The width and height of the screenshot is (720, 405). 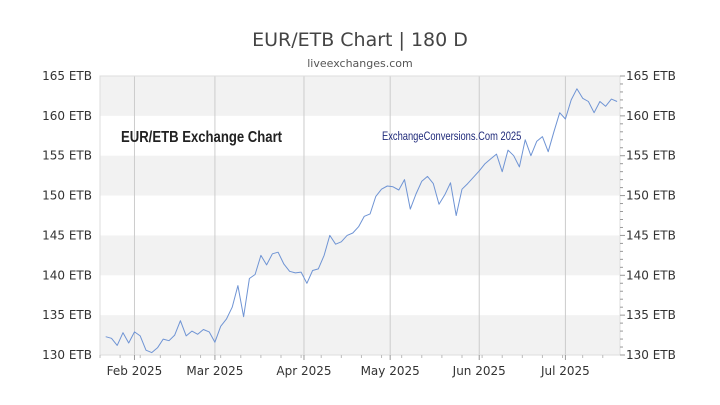 I want to click on y-tick-label-left: 135 ETB, so click(x=67, y=315).